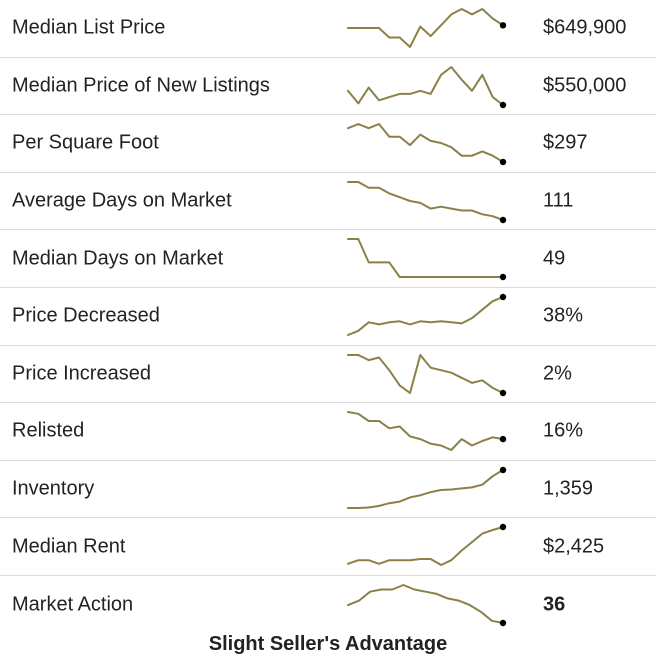 This screenshot has width=656, height=672. What do you see at coordinates (554, 604) in the screenshot?
I see `metric-value: 36` at bounding box center [554, 604].